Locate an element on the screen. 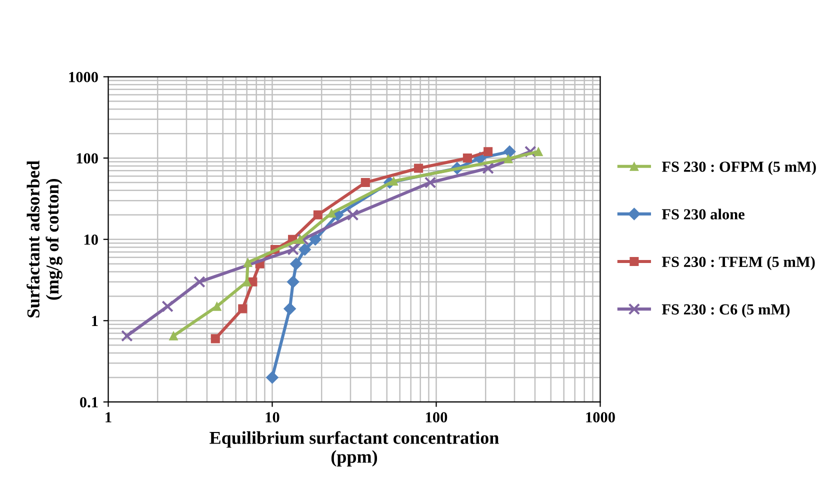  y-tick-label: 1000 is located at coordinates (83, 77).